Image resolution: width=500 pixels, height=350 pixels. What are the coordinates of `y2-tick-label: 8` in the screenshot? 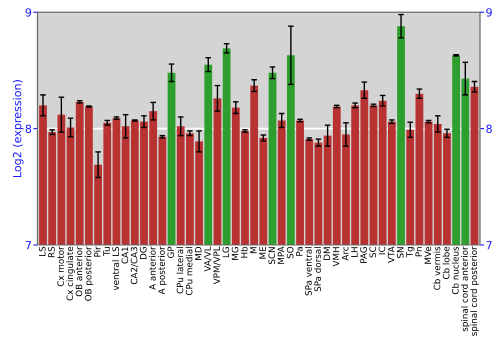 It's located at (489, 129).